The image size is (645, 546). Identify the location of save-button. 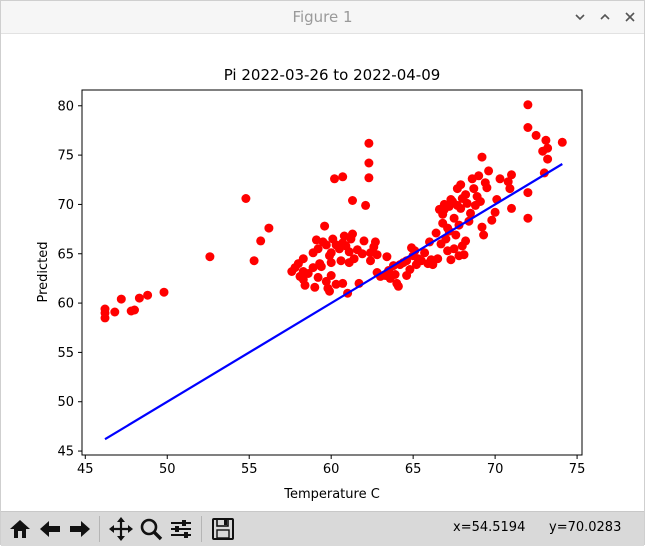
(223, 529).